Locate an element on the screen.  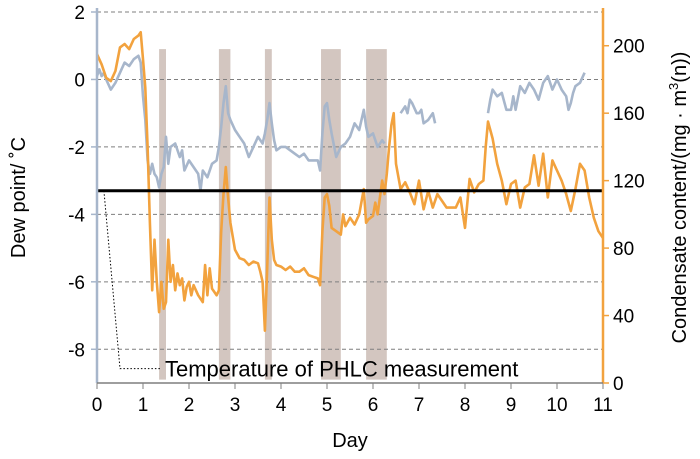
x-tick-label-7: 7 is located at coordinates (419, 405).